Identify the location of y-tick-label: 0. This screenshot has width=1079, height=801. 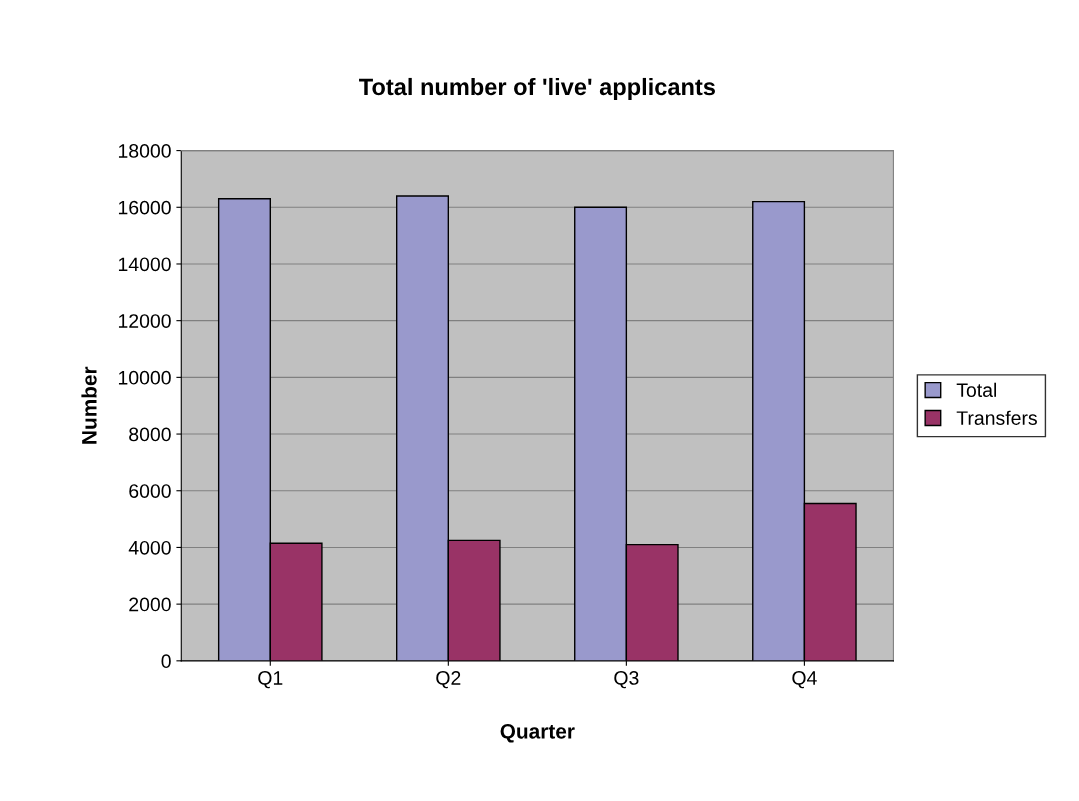
(166, 661).